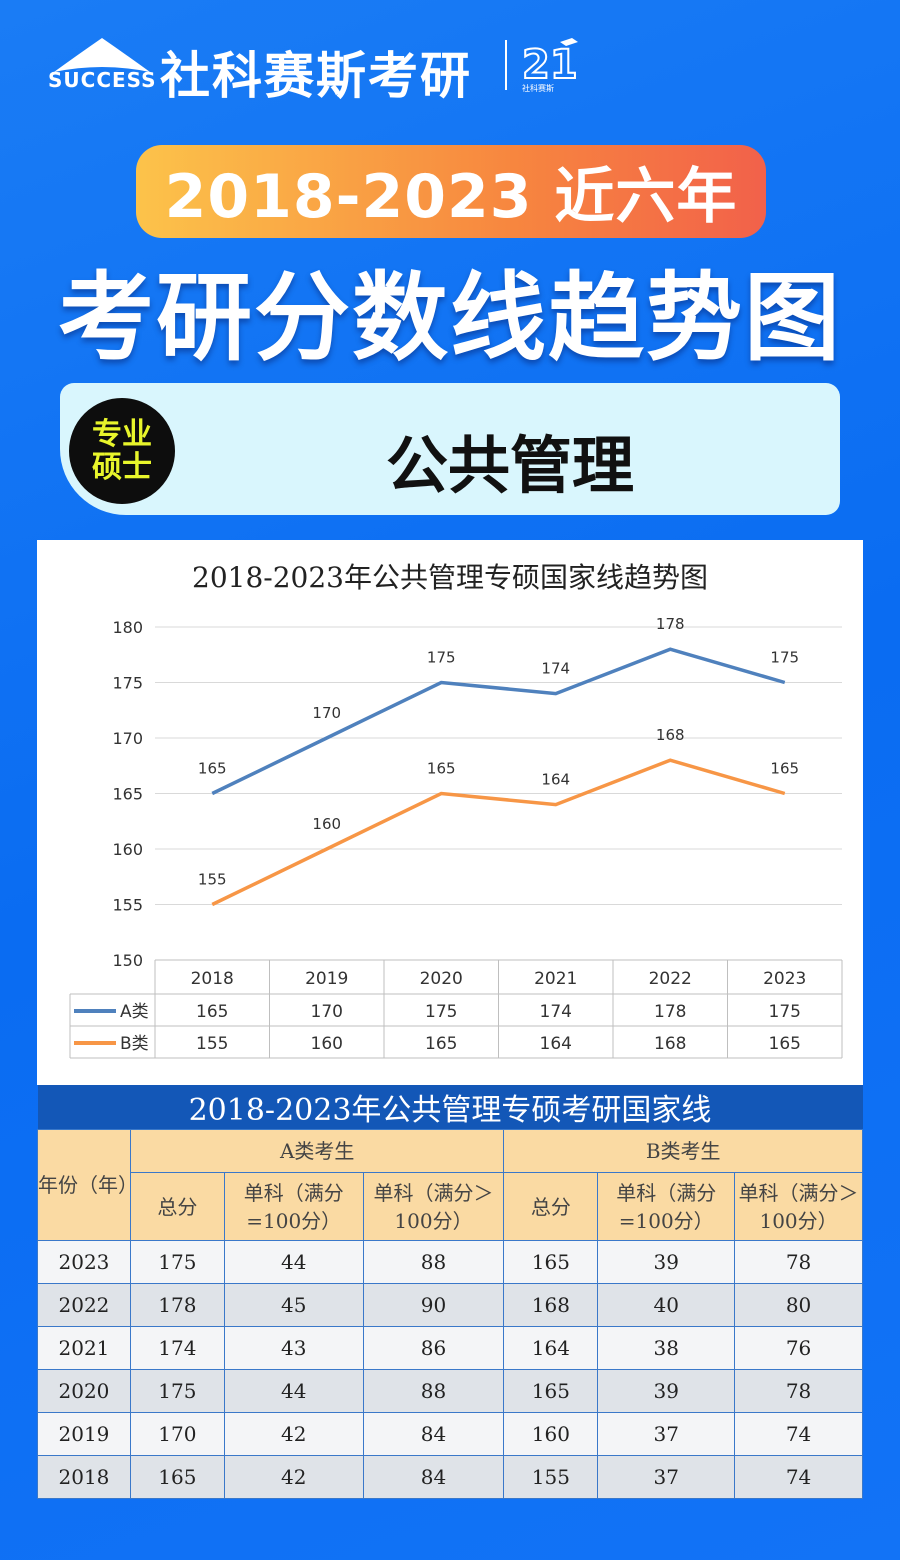 The width and height of the screenshot is (900, 1560). I want to click on score-cell: 174, so click(177, 1348).